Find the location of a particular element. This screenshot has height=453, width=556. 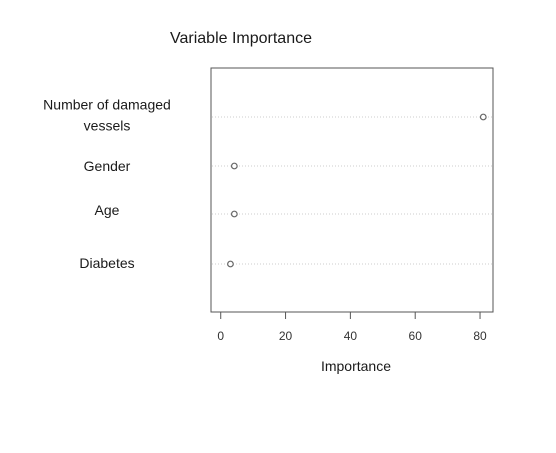

category-label-line: Age is located at coordinates (107, 210).